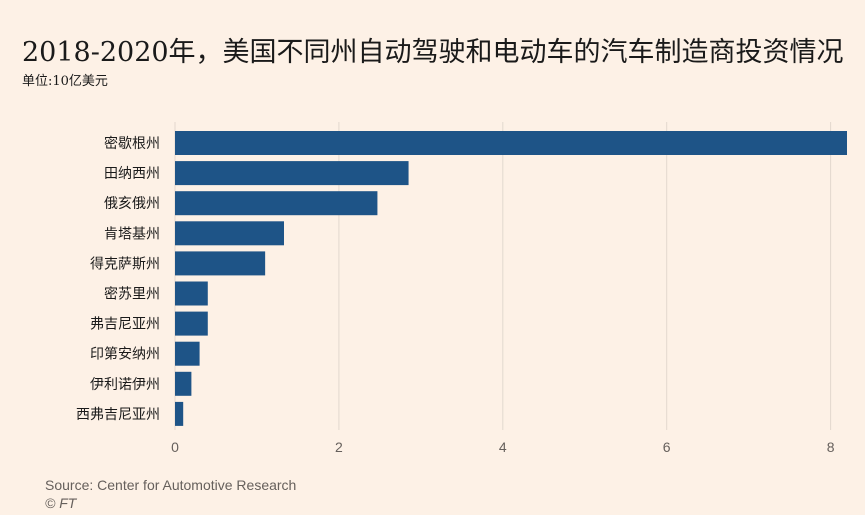 The image size is (865, 515). Describe the element at coordinates (65, 81) in the screenshot. I see `chart-subtitle: 单位:10亿美元` at that location.